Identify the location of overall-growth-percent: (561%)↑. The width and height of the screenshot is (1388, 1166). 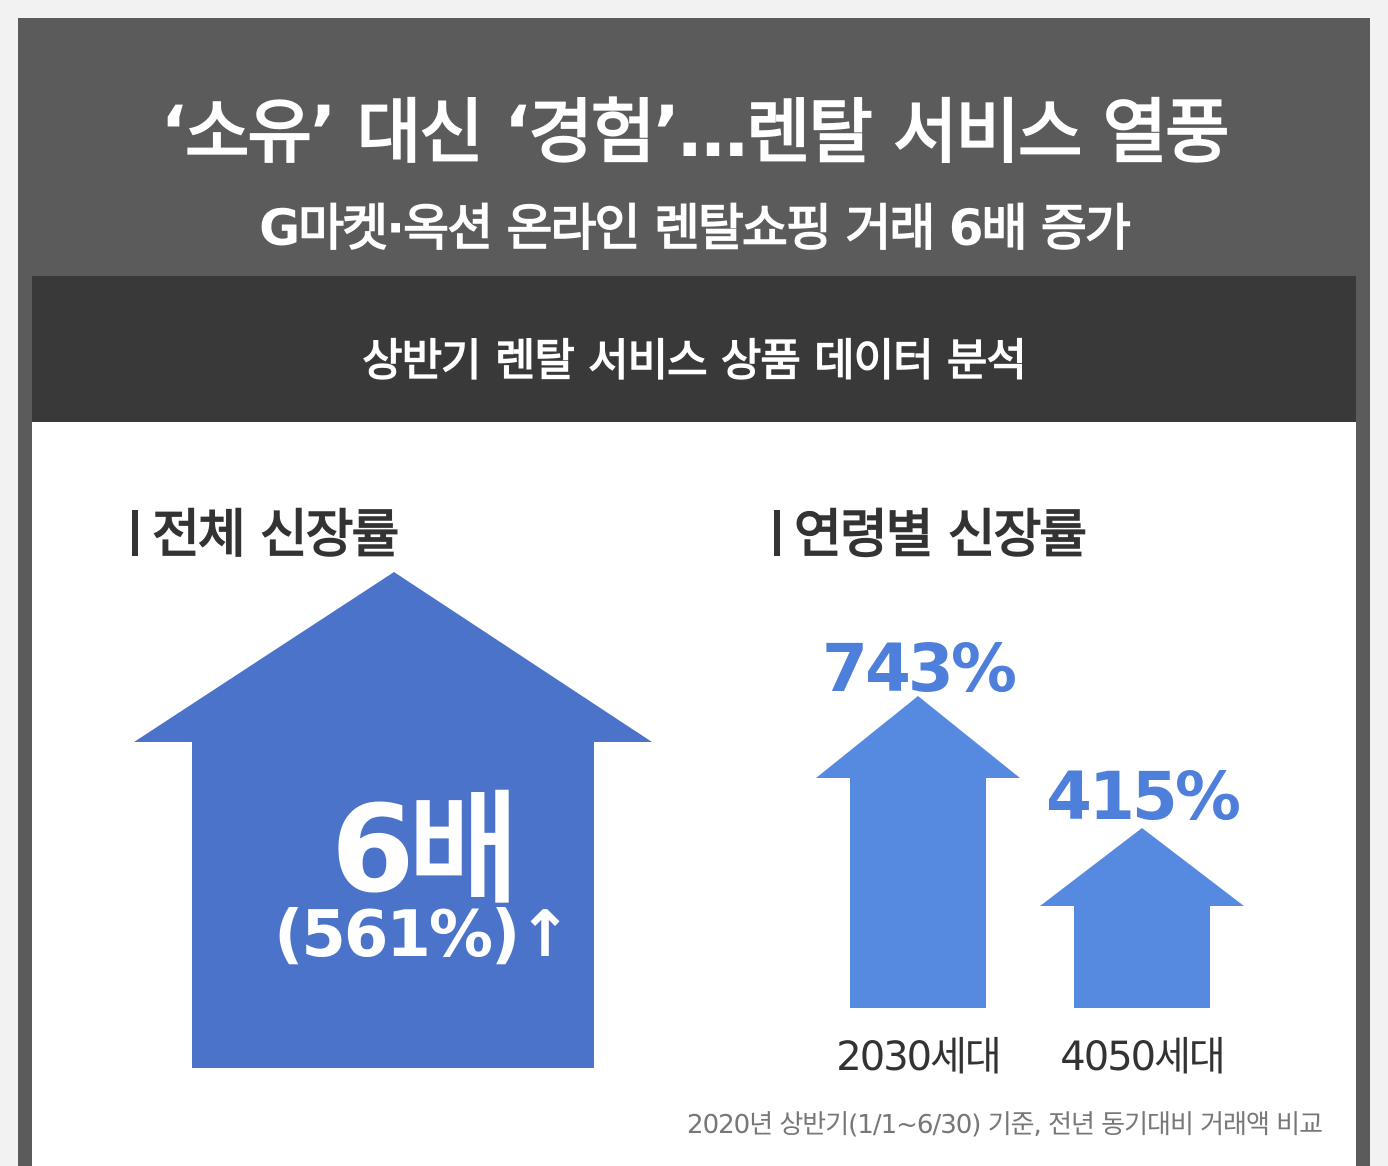
(423, 935).